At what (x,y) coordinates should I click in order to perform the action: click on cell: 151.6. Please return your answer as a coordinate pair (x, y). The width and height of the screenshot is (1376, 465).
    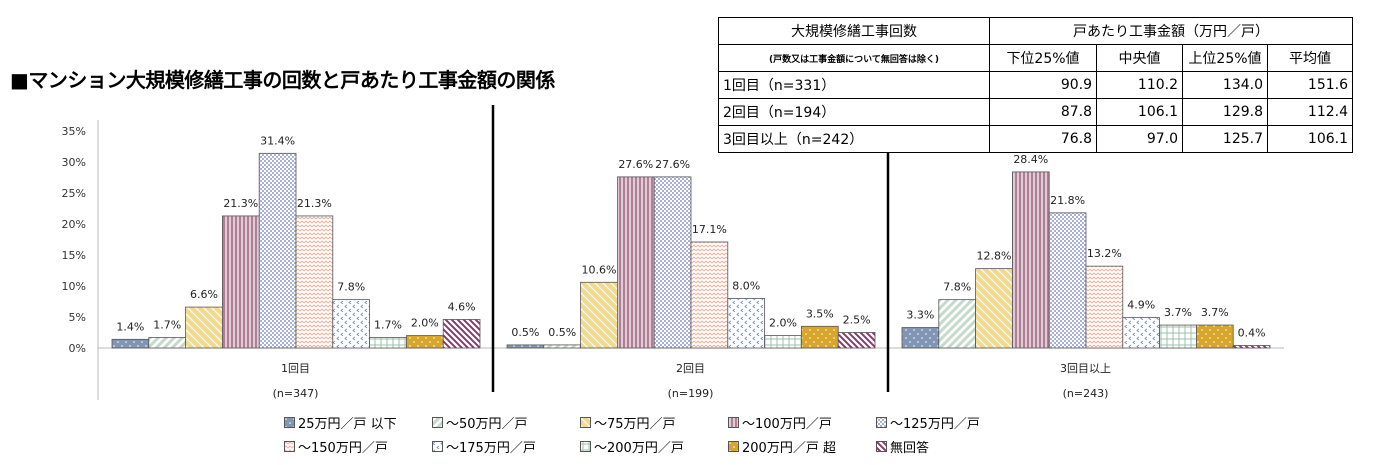
    Looking at the image, I should click on (1310, 85).